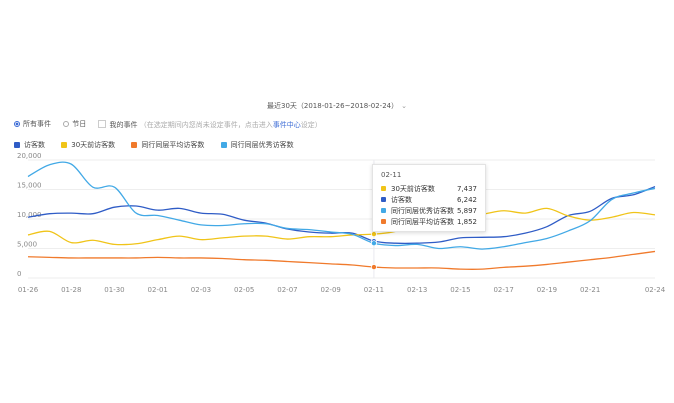 The height and width of the screenshot is (403, 674). I want to click on x-tick-label: 02-15, so click(460, 290).